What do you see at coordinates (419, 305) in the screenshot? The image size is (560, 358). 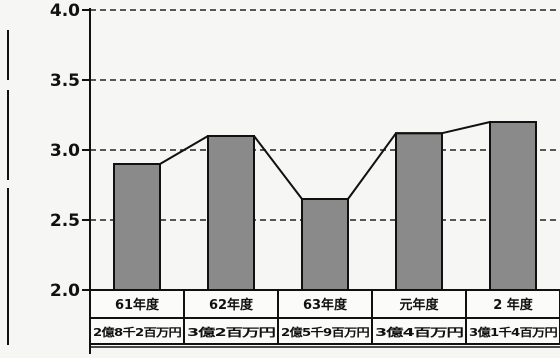 I see `category-label: 元年度` at bounding box center [419, 305].